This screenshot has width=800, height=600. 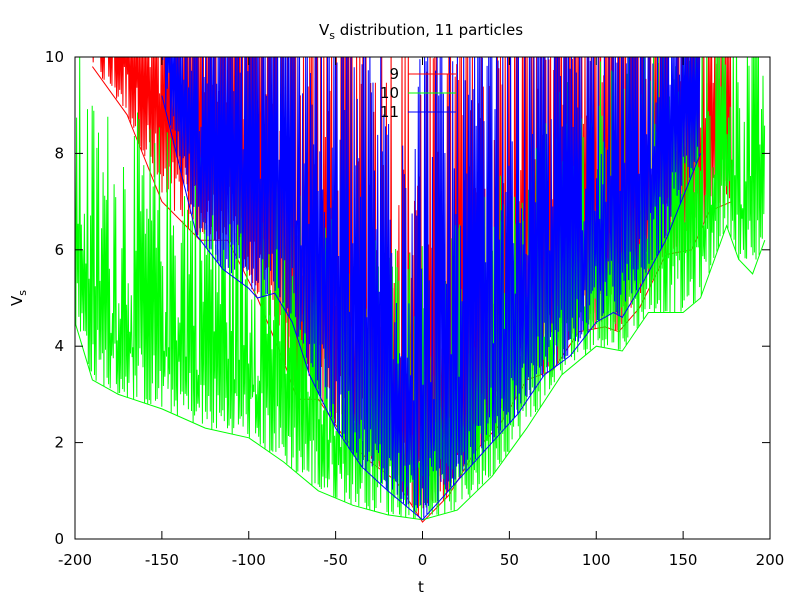 What do you see at coordinates (54, 57) in the screenshot?
I see `y-tick-label: 10` at bounding box center [54, 57].